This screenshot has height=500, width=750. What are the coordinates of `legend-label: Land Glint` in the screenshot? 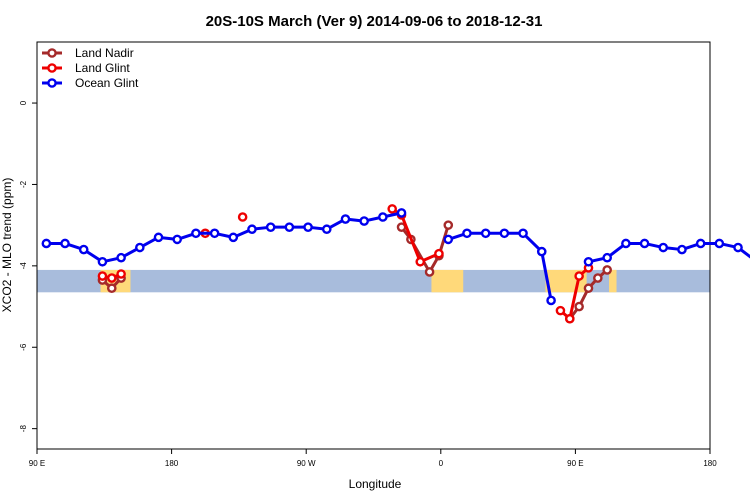 It's located at (102, 68).